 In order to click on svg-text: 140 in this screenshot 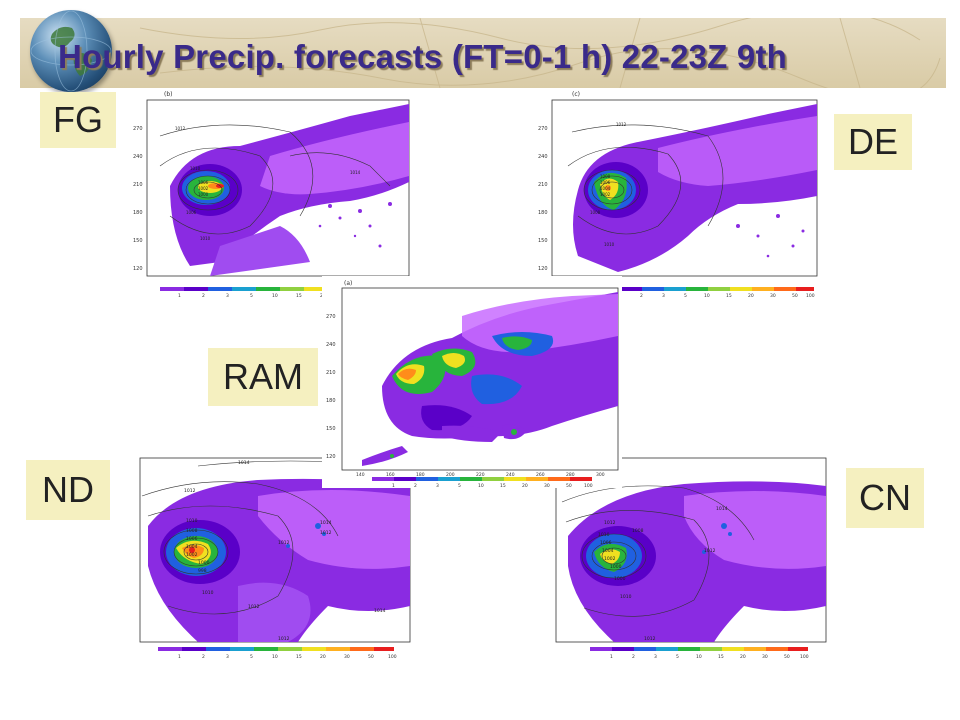, I will do `click(360, 475)`.